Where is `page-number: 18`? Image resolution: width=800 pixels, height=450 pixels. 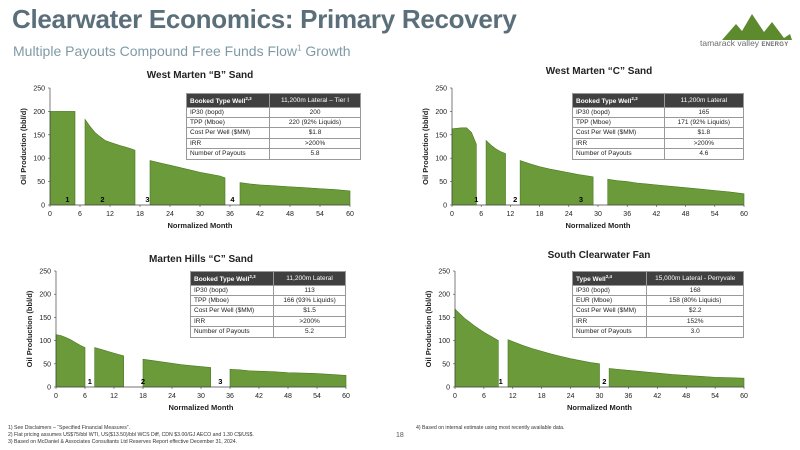
page-number: 18 is located at coordinates (400, 435).